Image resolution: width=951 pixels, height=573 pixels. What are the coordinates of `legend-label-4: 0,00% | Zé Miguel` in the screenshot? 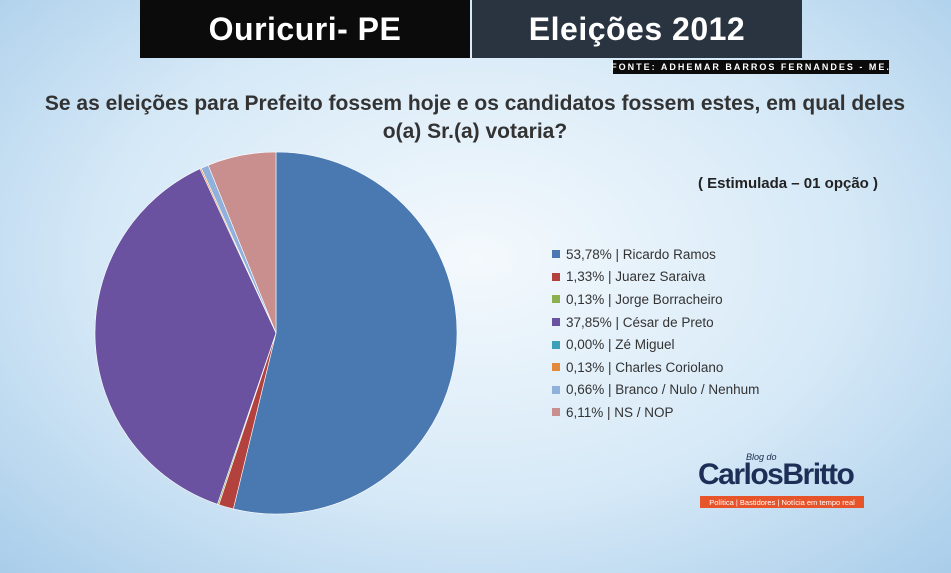 It's located at (620, 345).